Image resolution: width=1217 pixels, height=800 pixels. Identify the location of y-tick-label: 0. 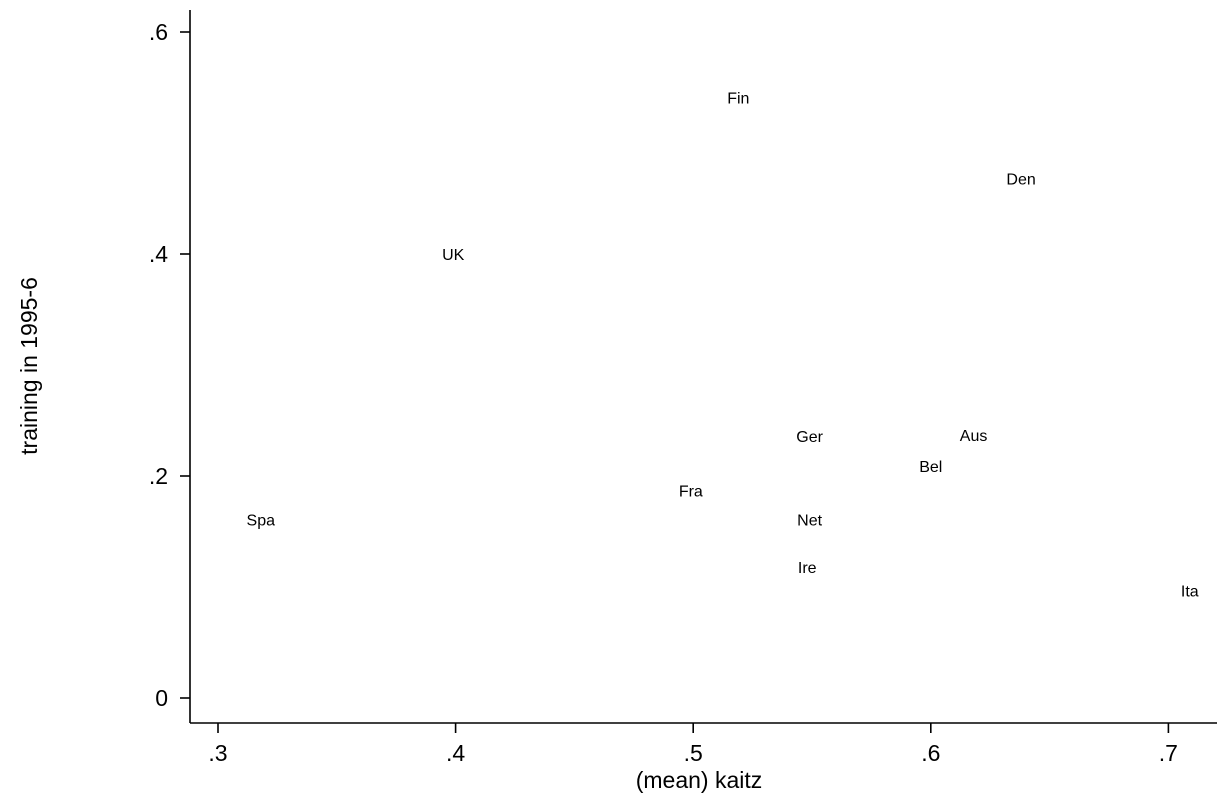
(161, 698).